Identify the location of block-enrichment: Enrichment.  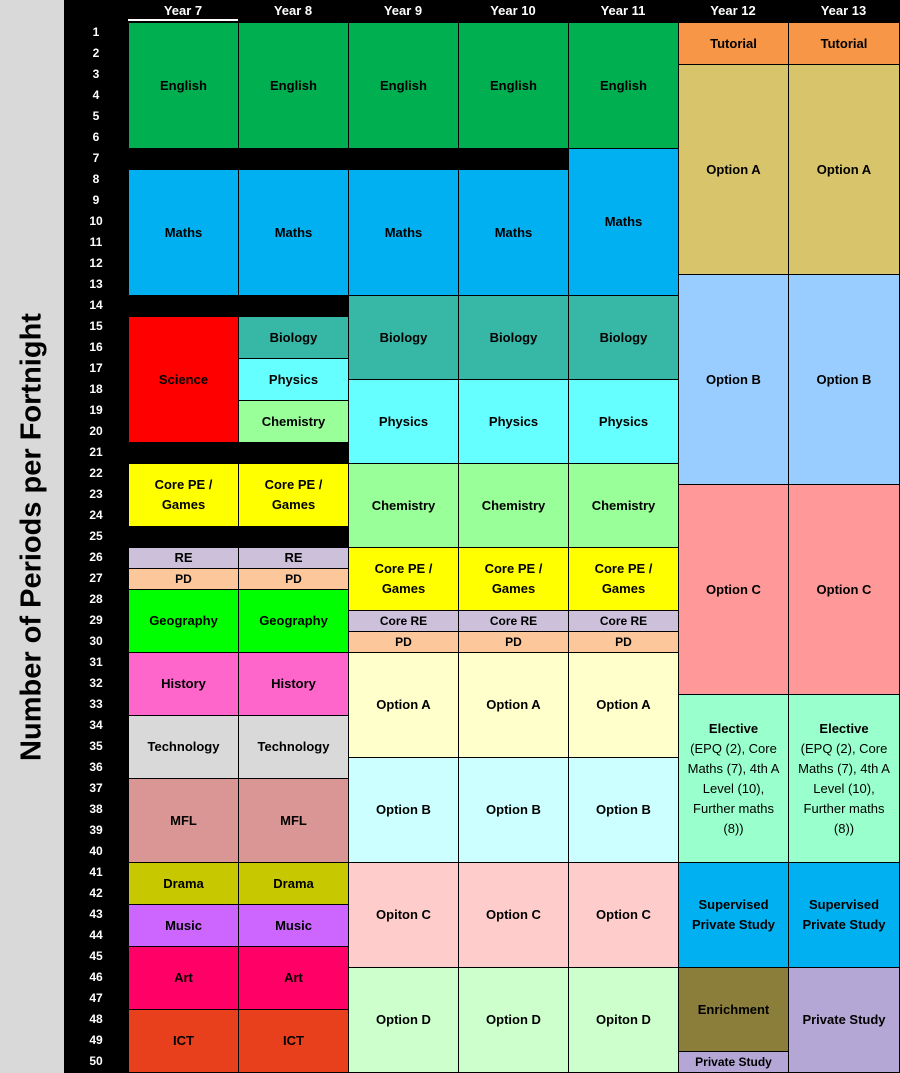
(733, 1009).